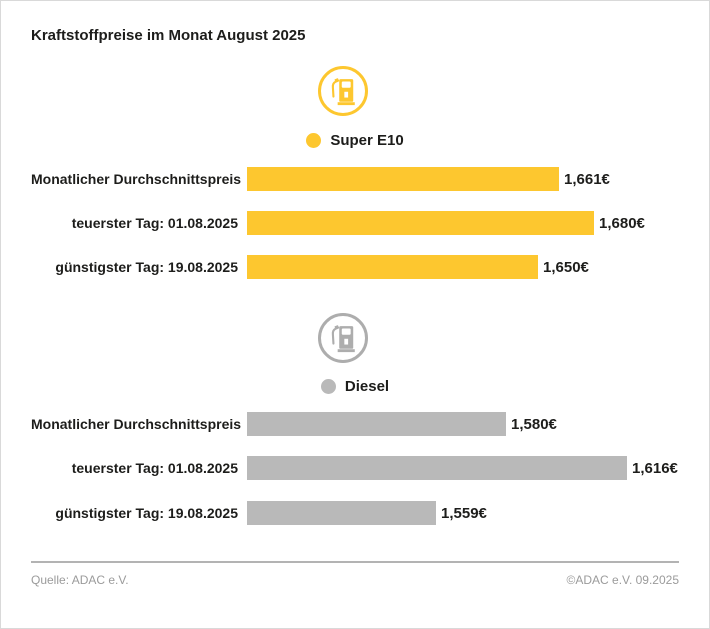 The height and width of the screenshot is (629, 710). I want to click on bar-row-diesel-min: günstigster Tag: 19.08.2025 1,559€, so click(365, 513).